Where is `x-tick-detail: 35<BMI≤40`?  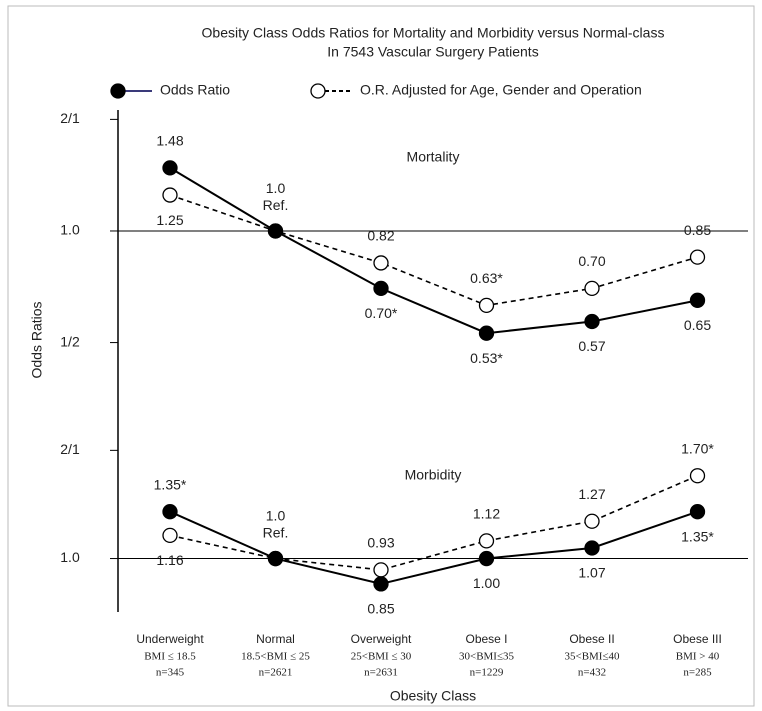
x-tick-detail: 35<BMI≤40 is located at coordinates (592, 657).